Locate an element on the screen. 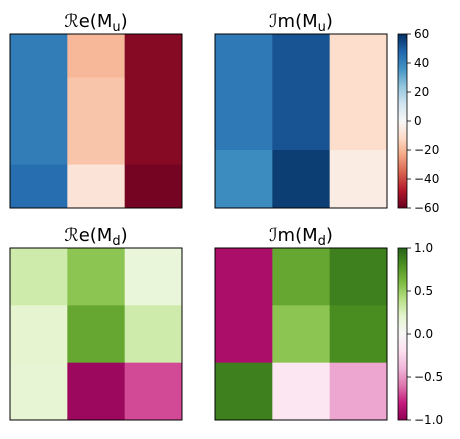  colorbar-tick-label: 0.5 is located at coordinates (423, 291).